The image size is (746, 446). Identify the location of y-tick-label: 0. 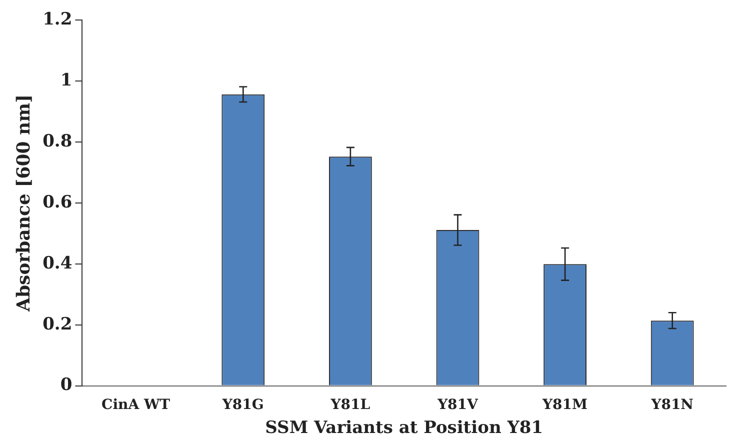
(66, 385).